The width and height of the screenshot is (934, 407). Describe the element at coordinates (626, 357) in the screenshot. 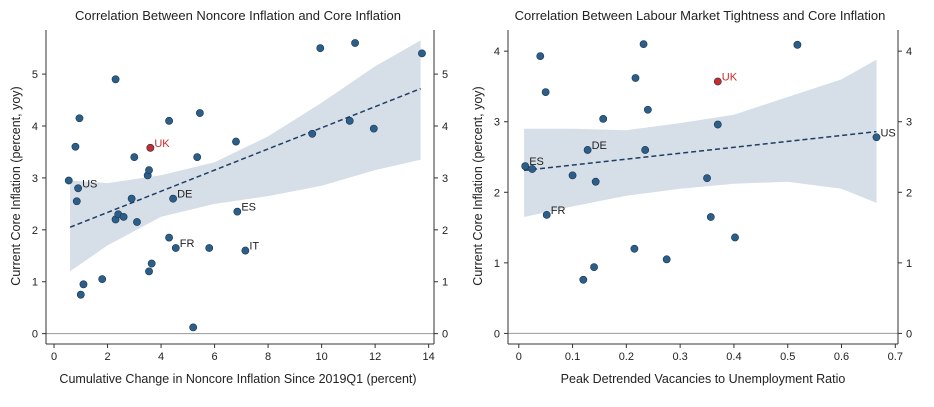

I see `x-tick-label: 0.2` at that location.